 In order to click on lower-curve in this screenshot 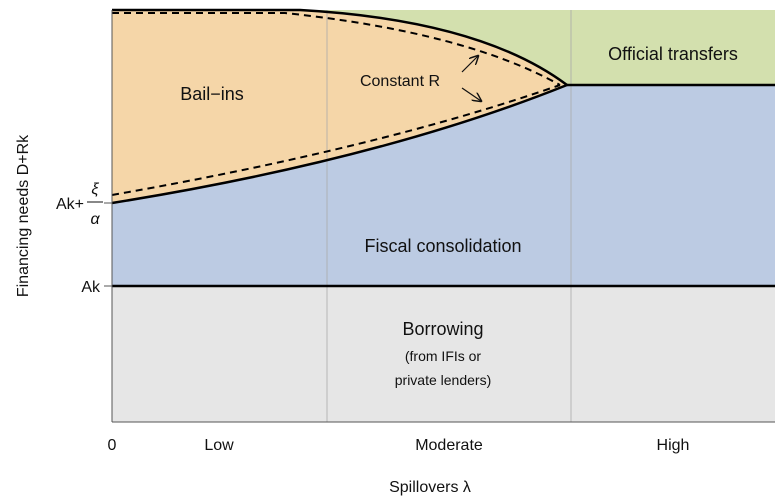, I will do `click(339, 144)`.